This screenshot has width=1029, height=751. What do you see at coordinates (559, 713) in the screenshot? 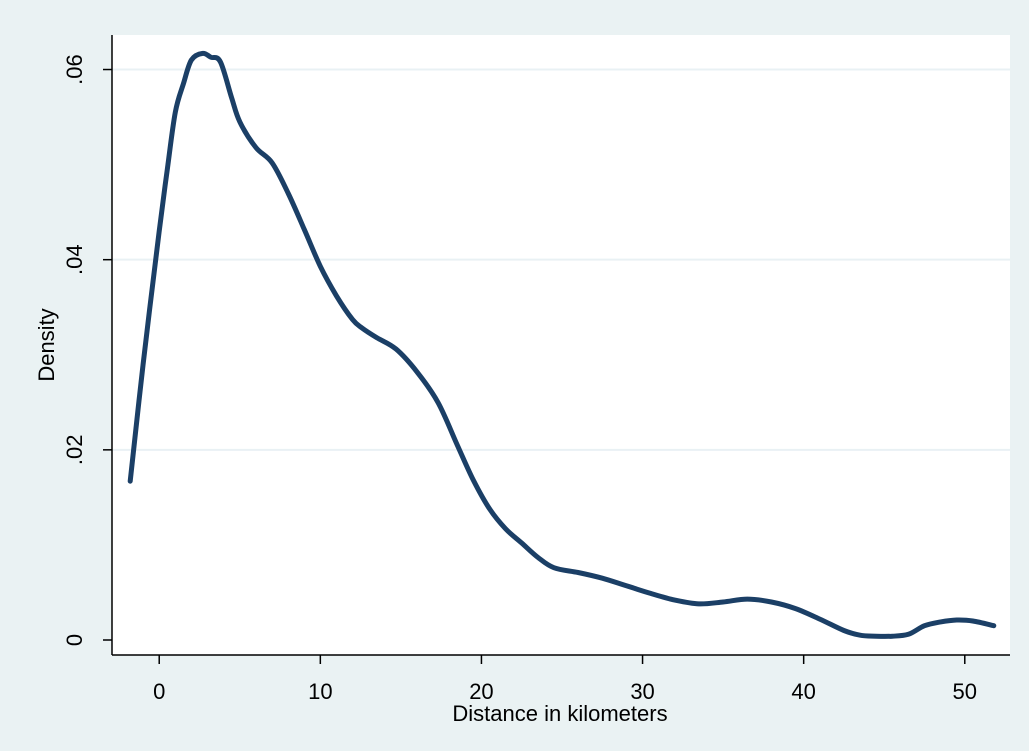
I see `x-axis-title: Distance in kilometers` at bounding box center [559, 713].